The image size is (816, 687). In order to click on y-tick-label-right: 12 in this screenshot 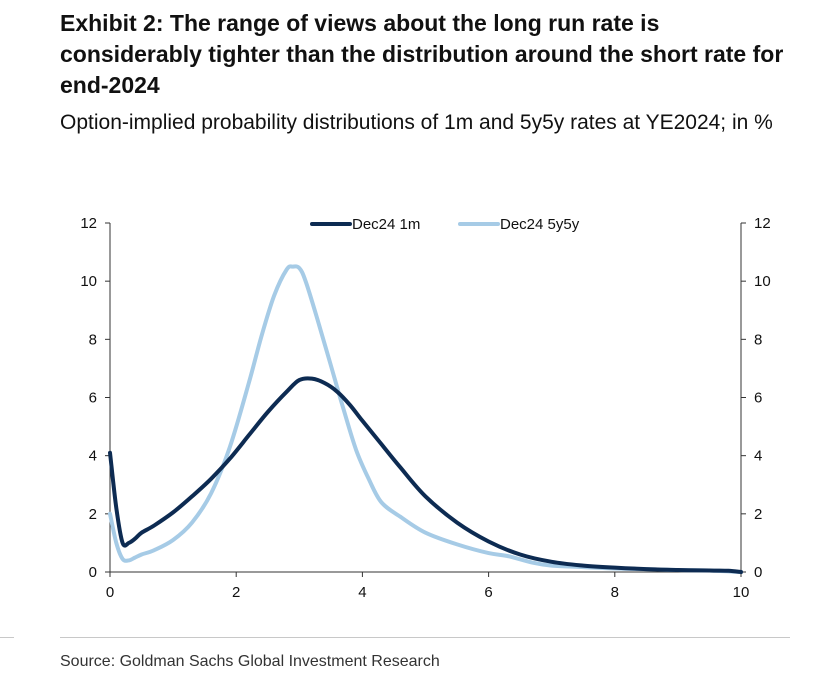, I will do `click(762, 223)`.